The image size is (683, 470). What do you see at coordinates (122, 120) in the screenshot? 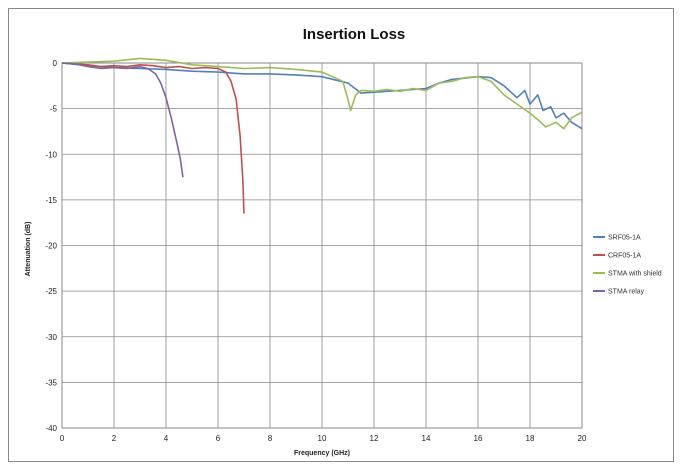
I see `series-line-stma-relay` at bounding box center [122, 120].